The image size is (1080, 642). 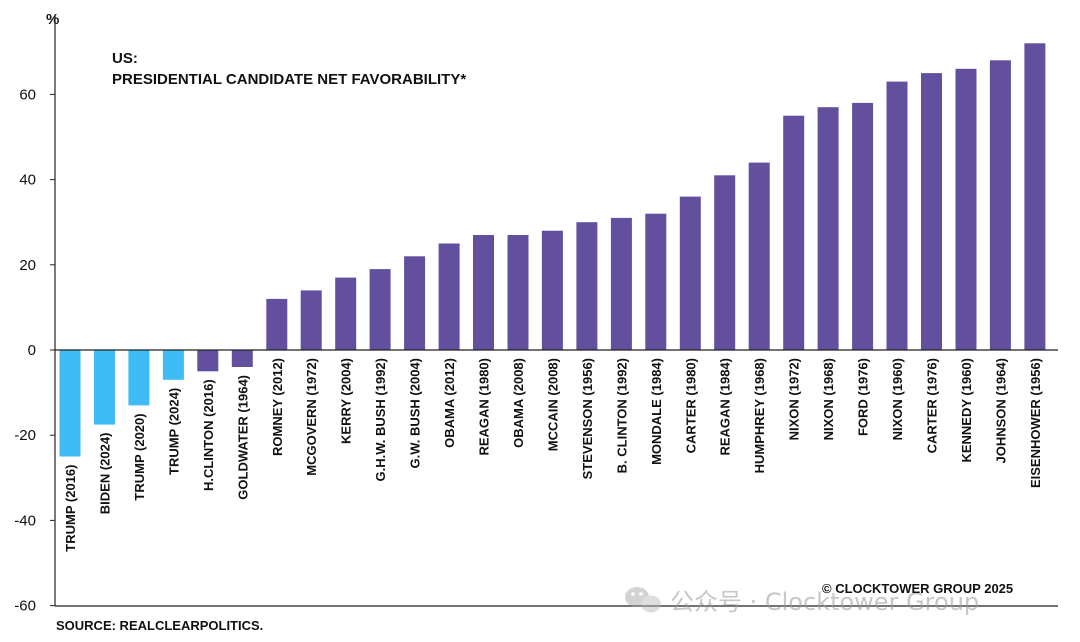 I want to click on category-label: HUMPHREY (1968), so click(x=759, y=415).